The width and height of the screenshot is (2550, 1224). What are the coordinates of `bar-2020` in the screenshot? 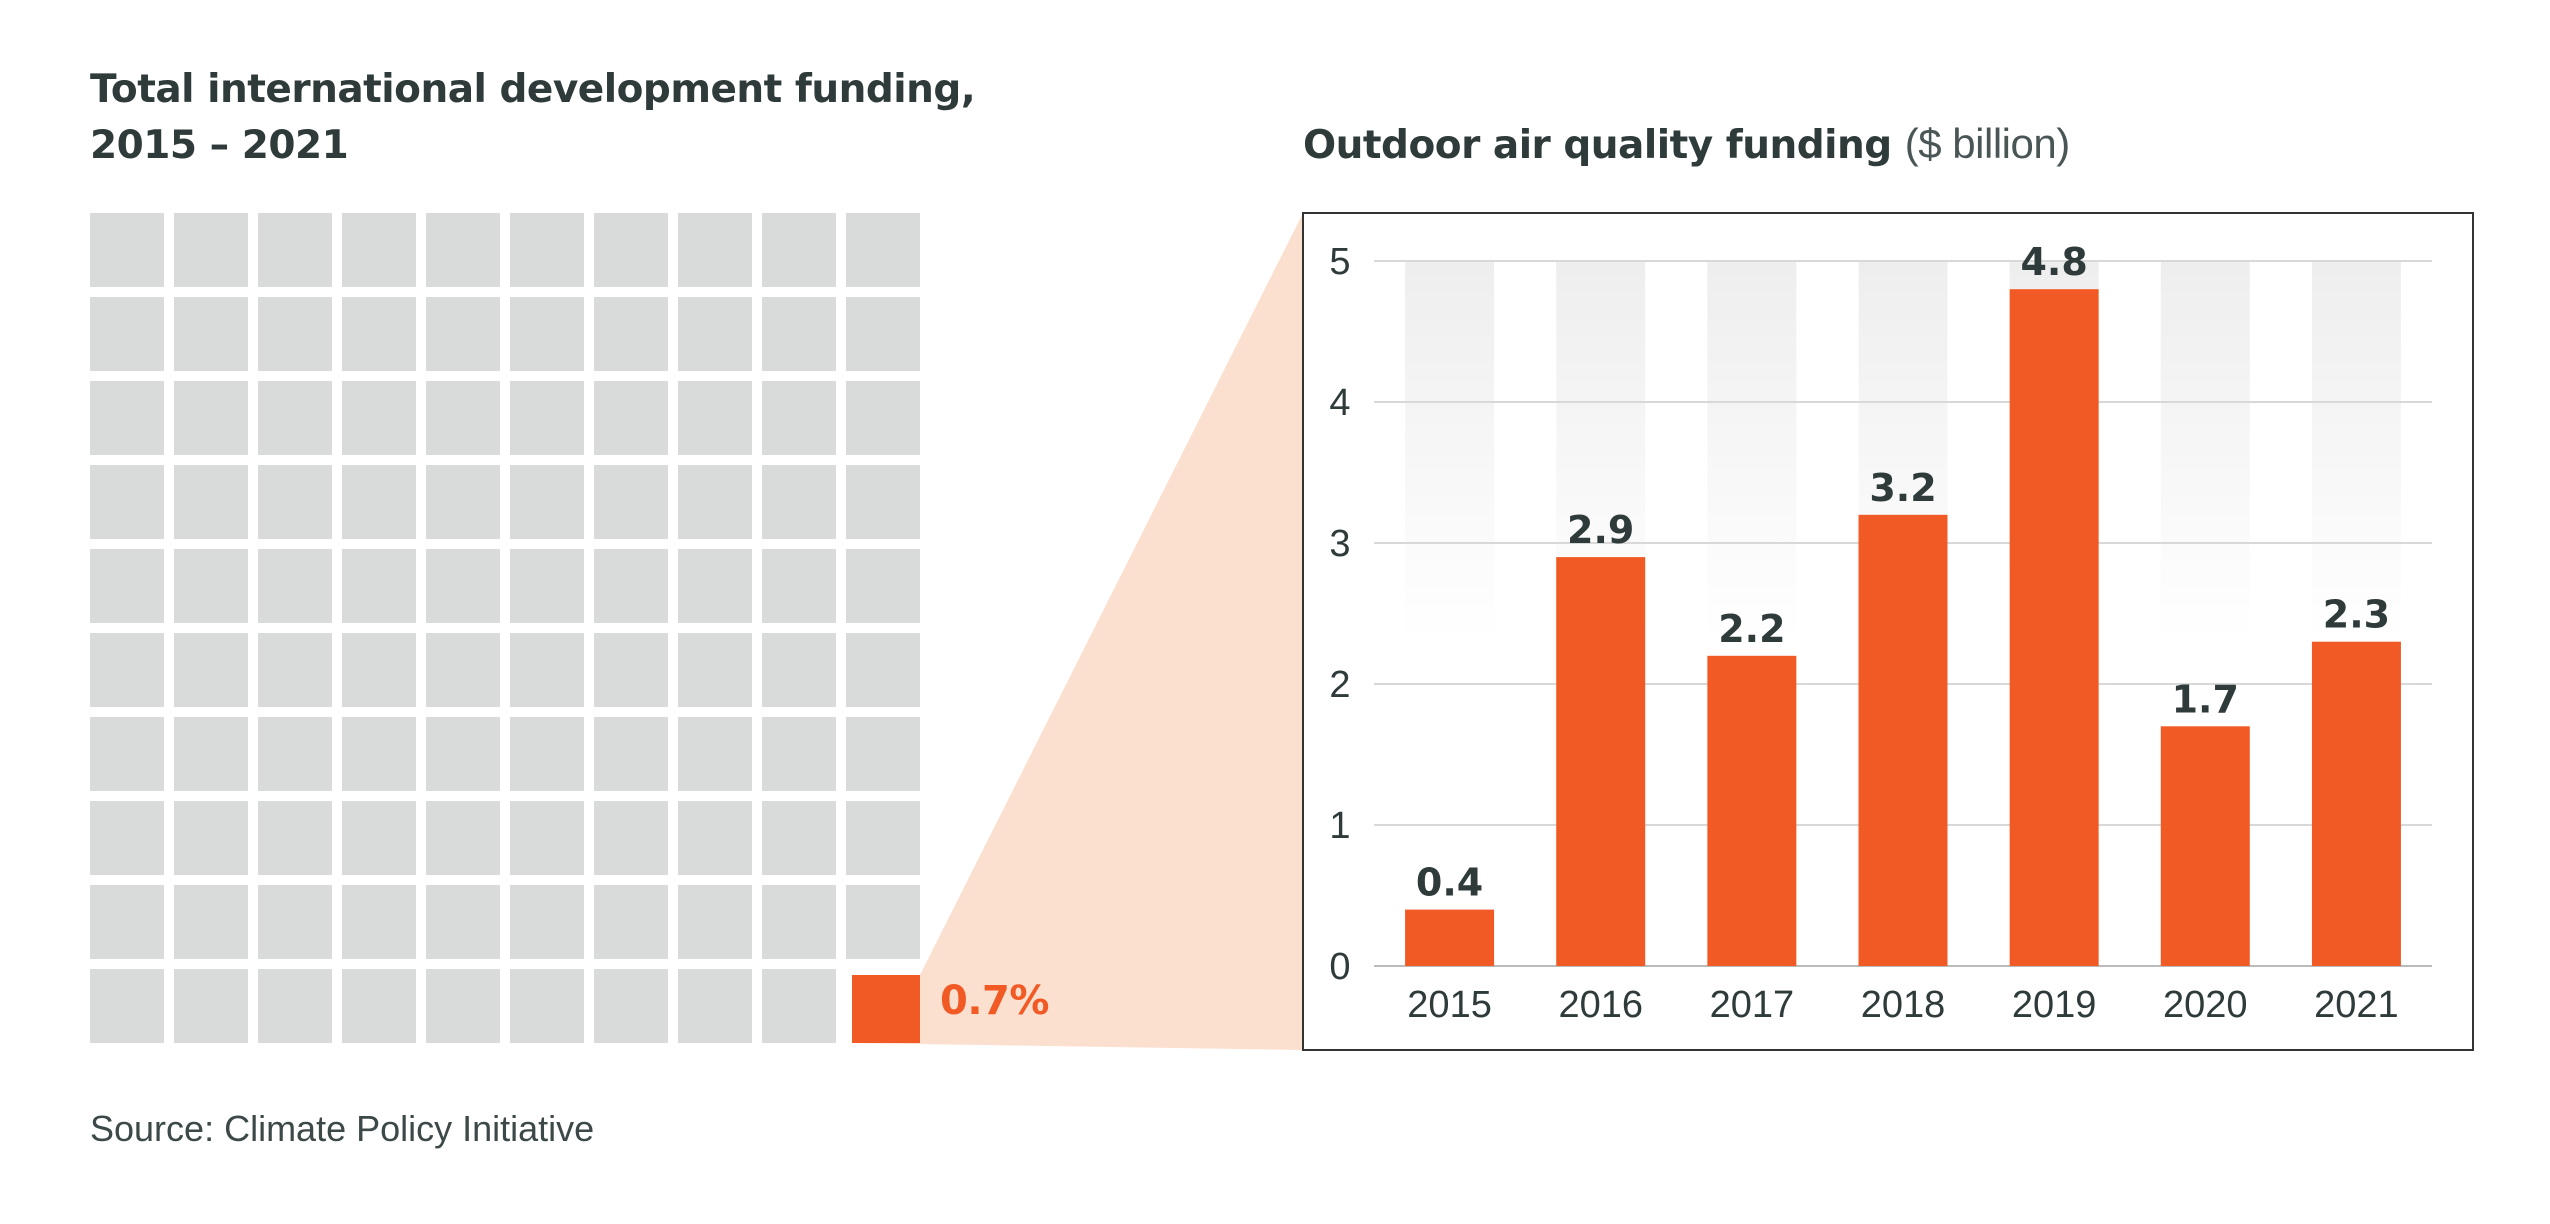 It's located at (2205, 846).